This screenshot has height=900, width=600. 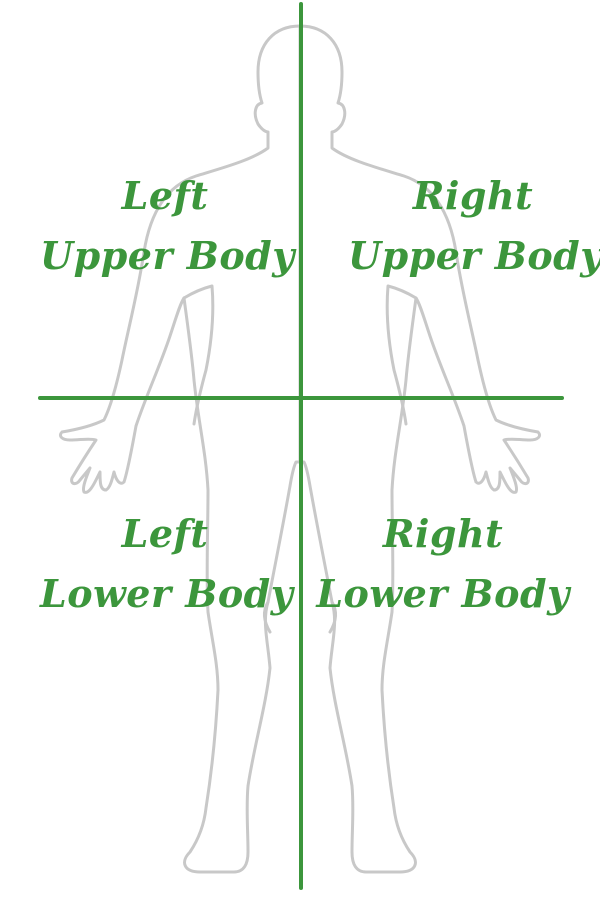 What do you see at coordinates (401, 355) in the screenshot?
I see `right-inner-arm-outline` at bounding box center [401, 355].